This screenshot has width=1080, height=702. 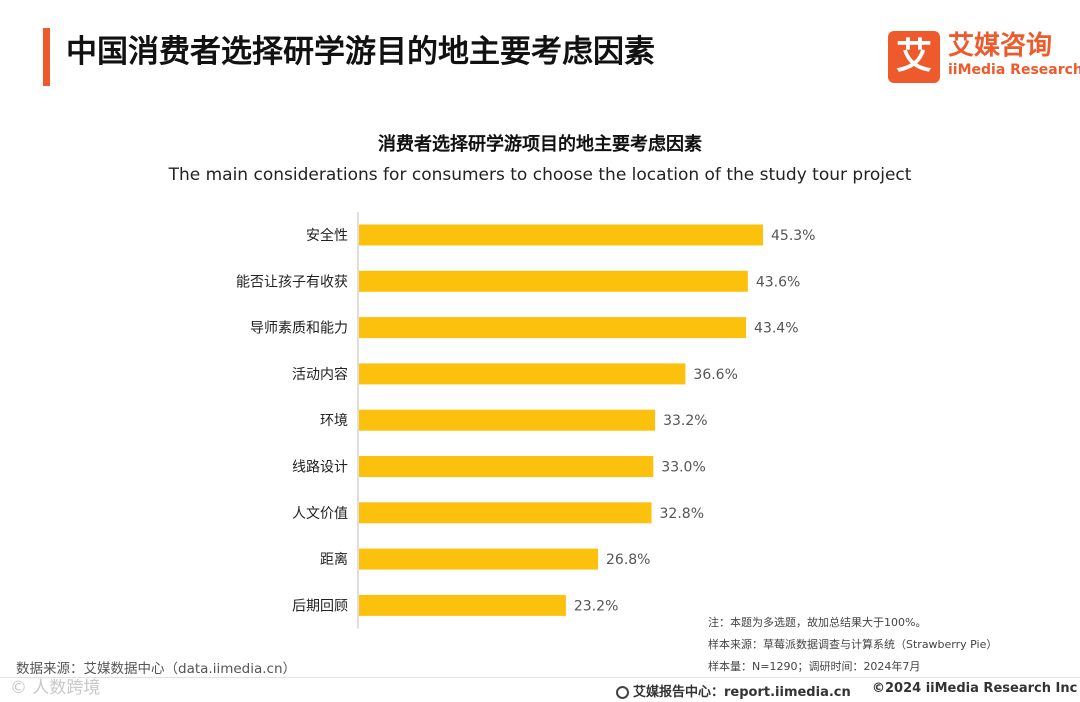 What do you see at coordinates (622, 692) in the screenshot?
I see `globe-icon` at bounding box center [622, 692].